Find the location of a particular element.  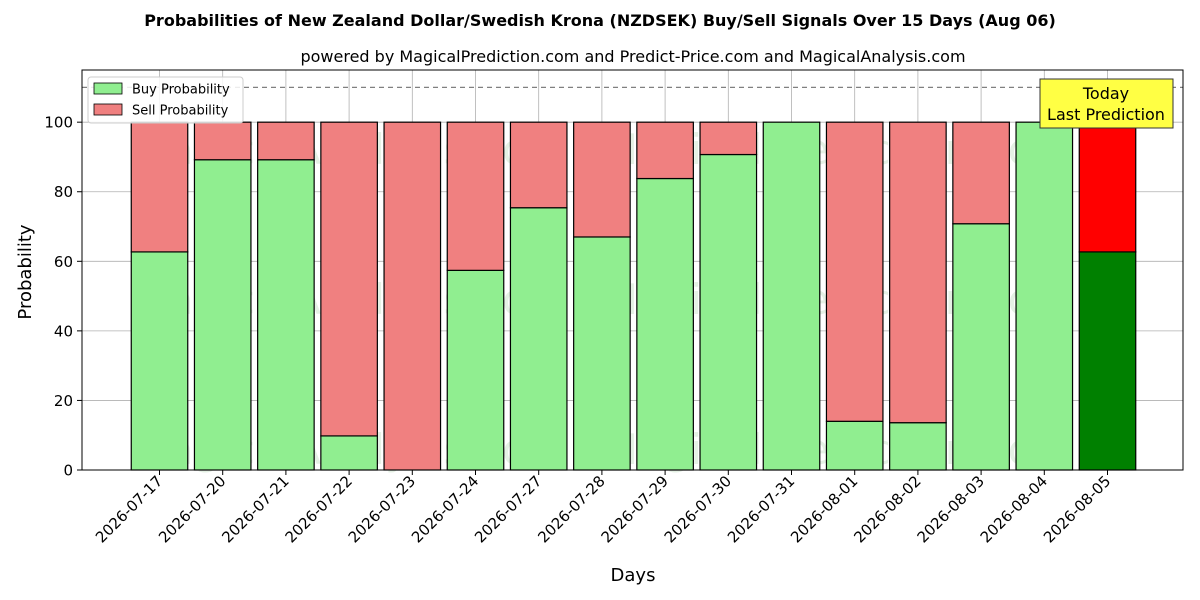

y-tick-label: 0 is located at coordinates (68, 471).